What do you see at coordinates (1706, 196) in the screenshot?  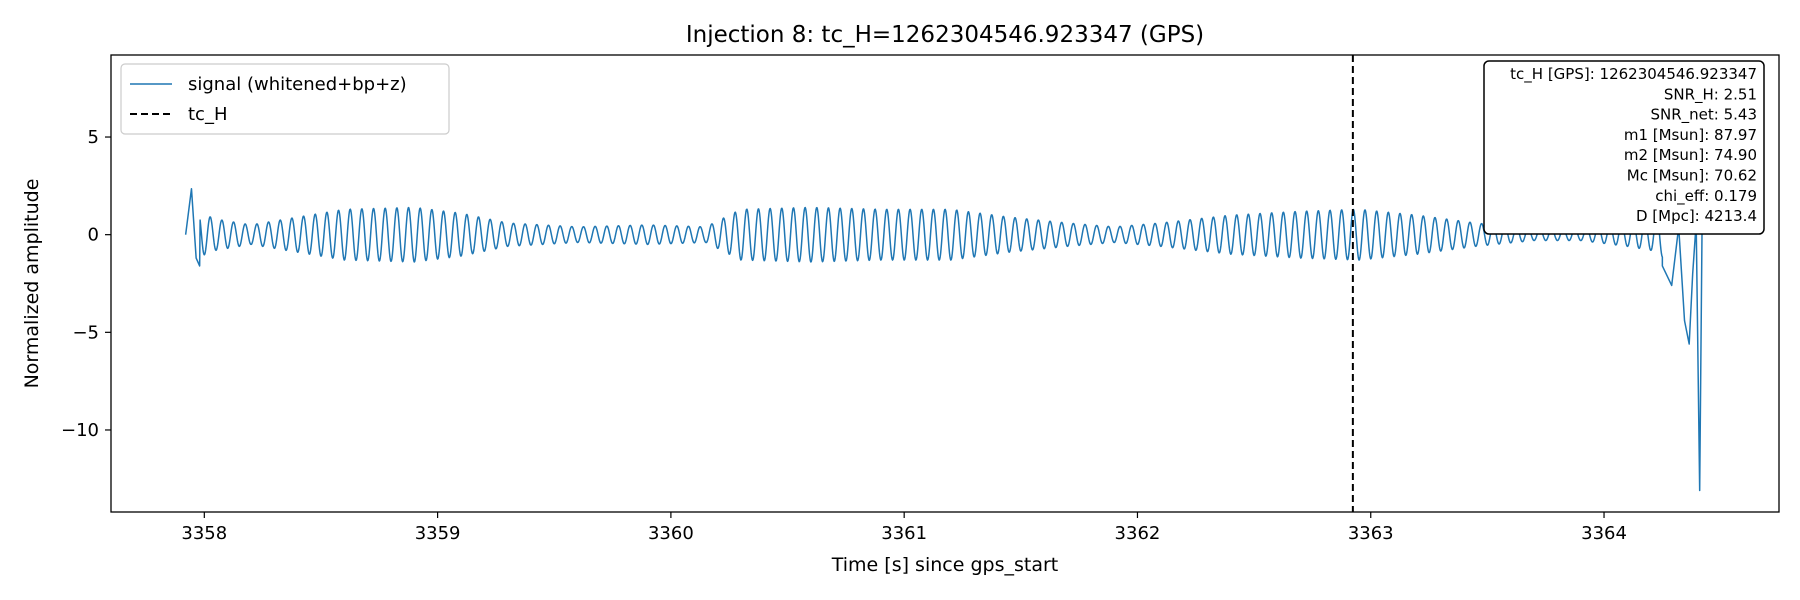 I see `info-line: chi_eff: 0.179` at bounding box center [1706, 196].